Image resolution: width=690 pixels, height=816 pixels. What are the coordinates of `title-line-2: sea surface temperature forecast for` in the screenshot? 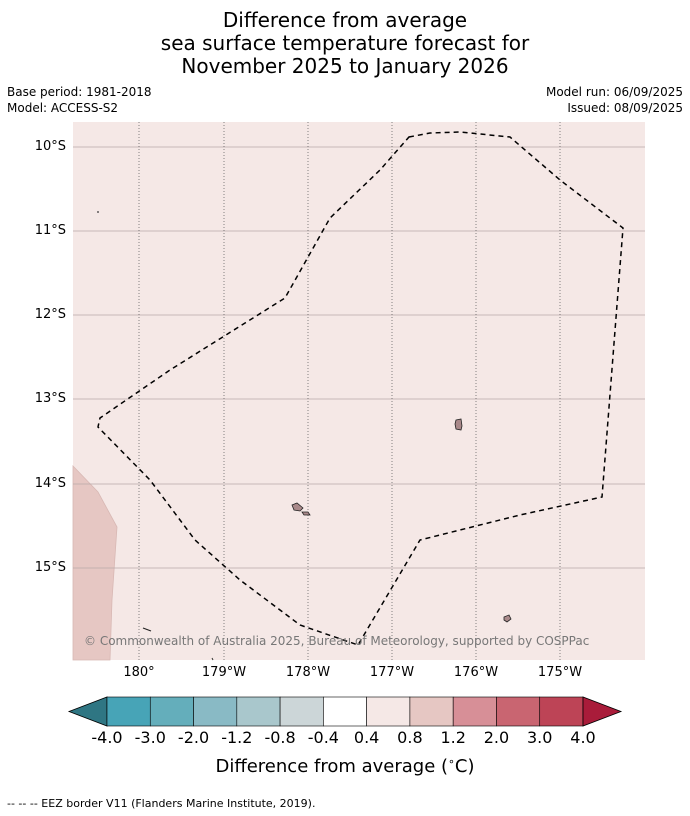 It's located at (345, 43).